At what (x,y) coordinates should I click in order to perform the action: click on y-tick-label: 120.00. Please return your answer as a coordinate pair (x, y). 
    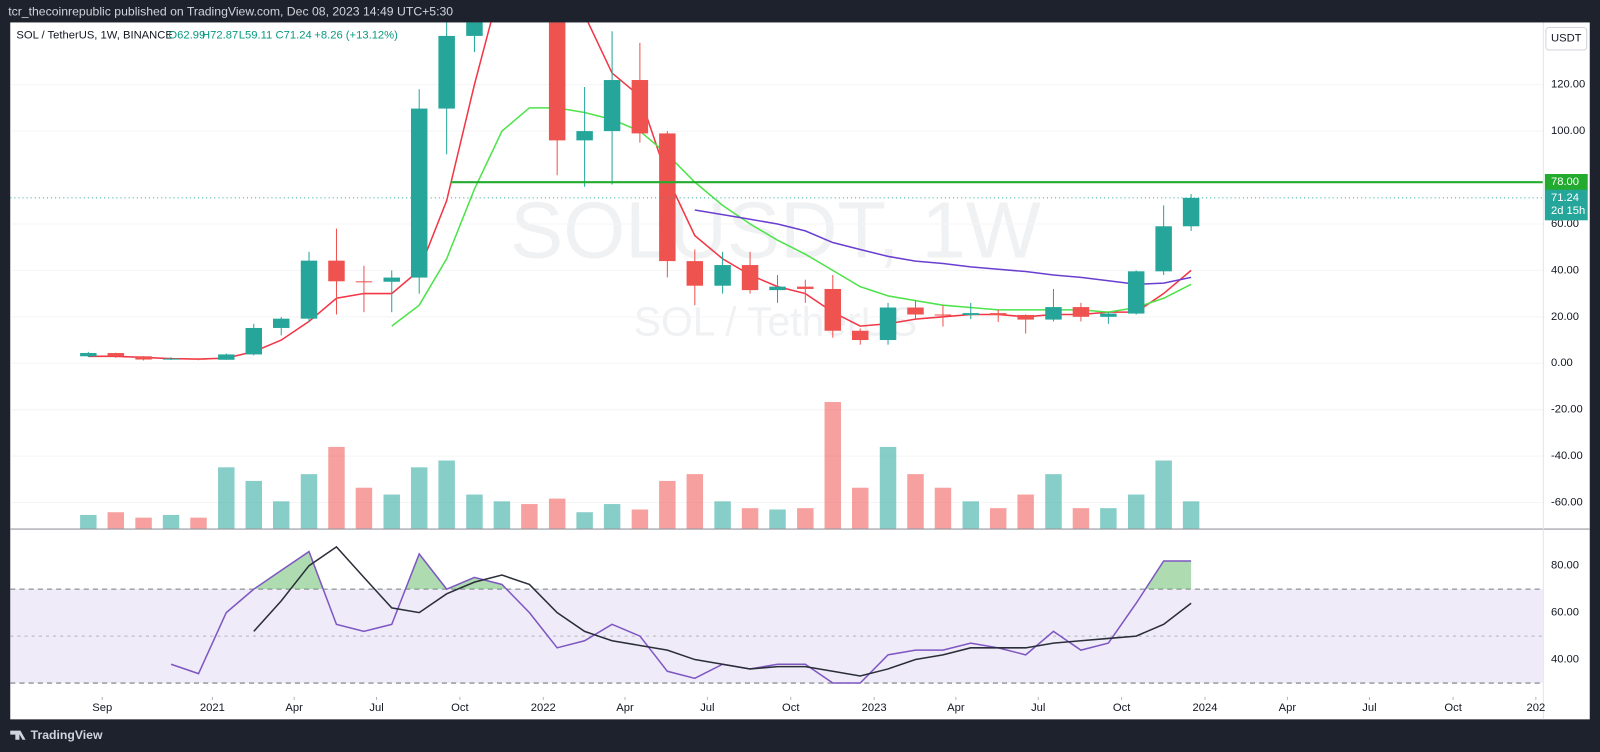
    Looking at the image, I should click on (1568, 85).